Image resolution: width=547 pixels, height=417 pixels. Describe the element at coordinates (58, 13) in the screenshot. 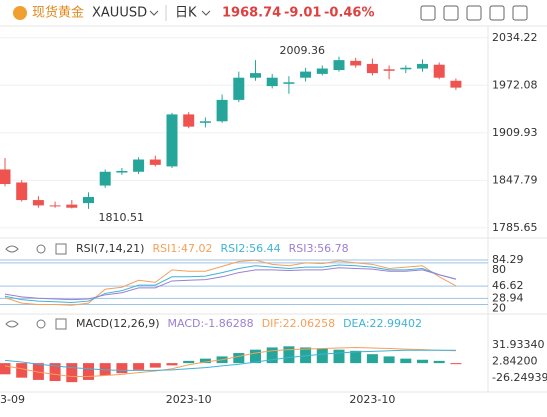

I see `instrument-name: 现货黄金` at that location.